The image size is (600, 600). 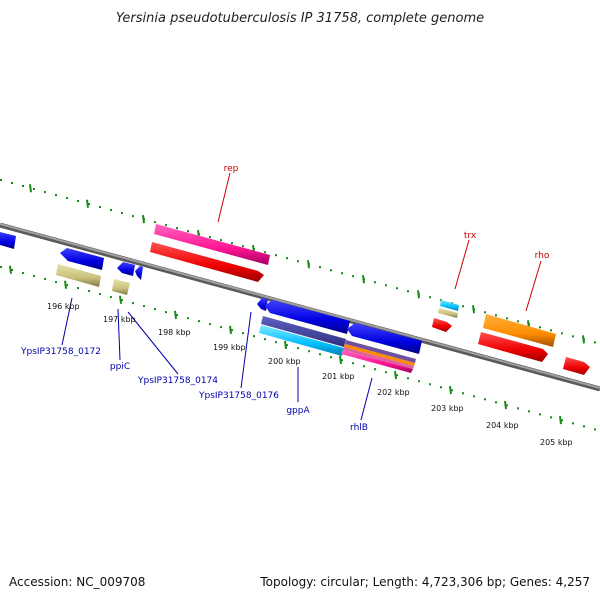 What do you see at coordinates (284, 361) in the screenshot?
I see `kbp-label: 200 kbp` at bounding box center [284, 361].